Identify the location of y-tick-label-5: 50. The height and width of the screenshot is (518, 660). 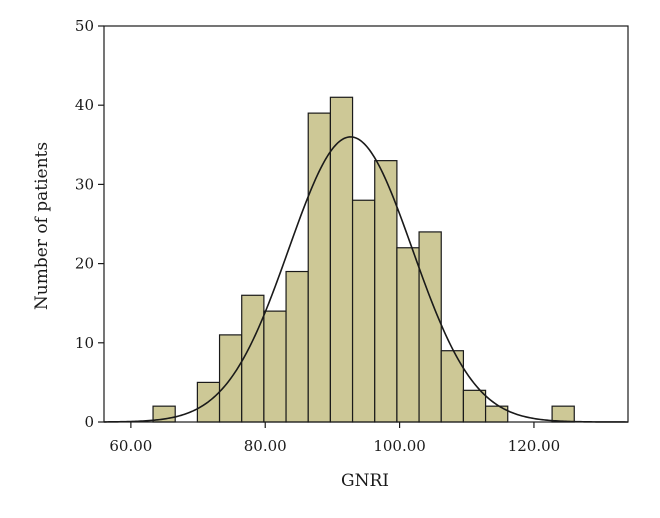
(84, 26).